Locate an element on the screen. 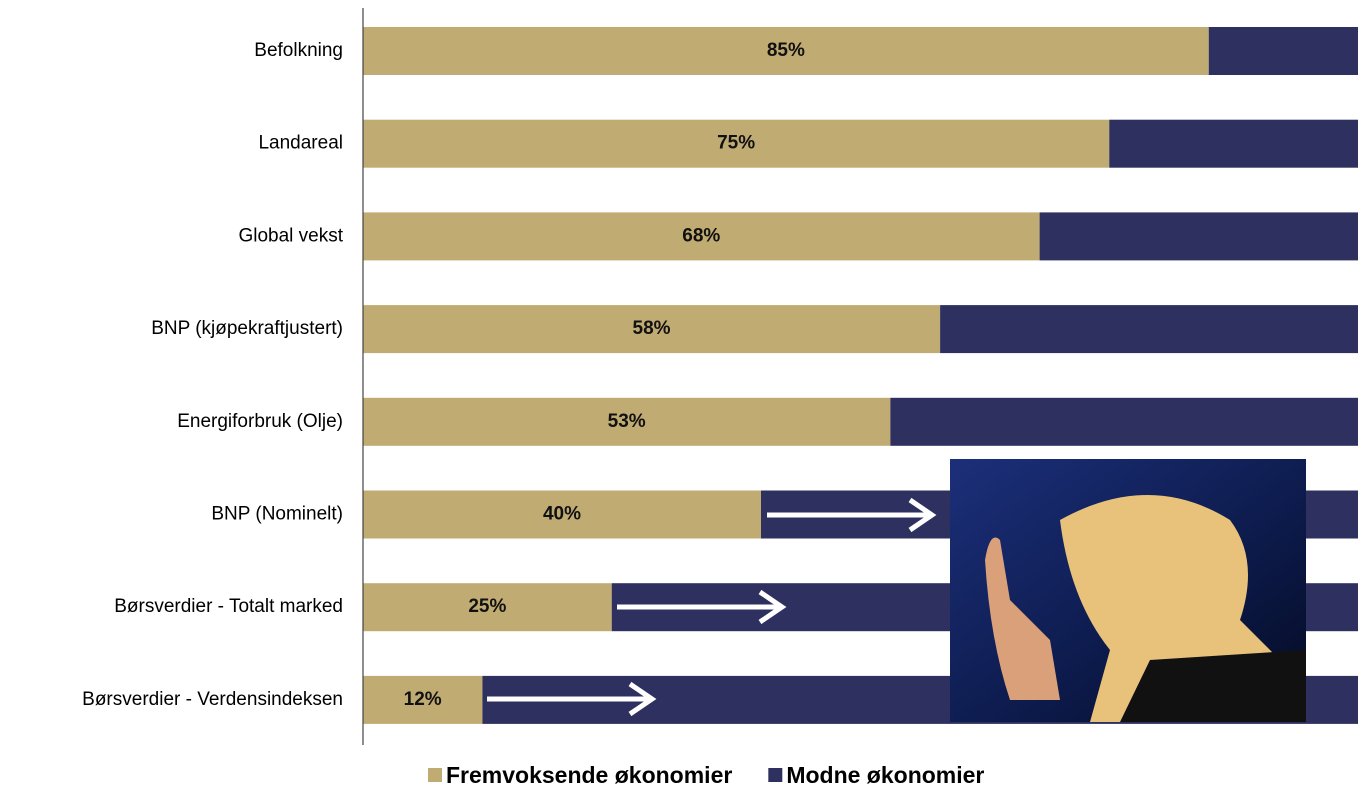  y-tick-label: Global vekst is located at coordinates (290, 235).